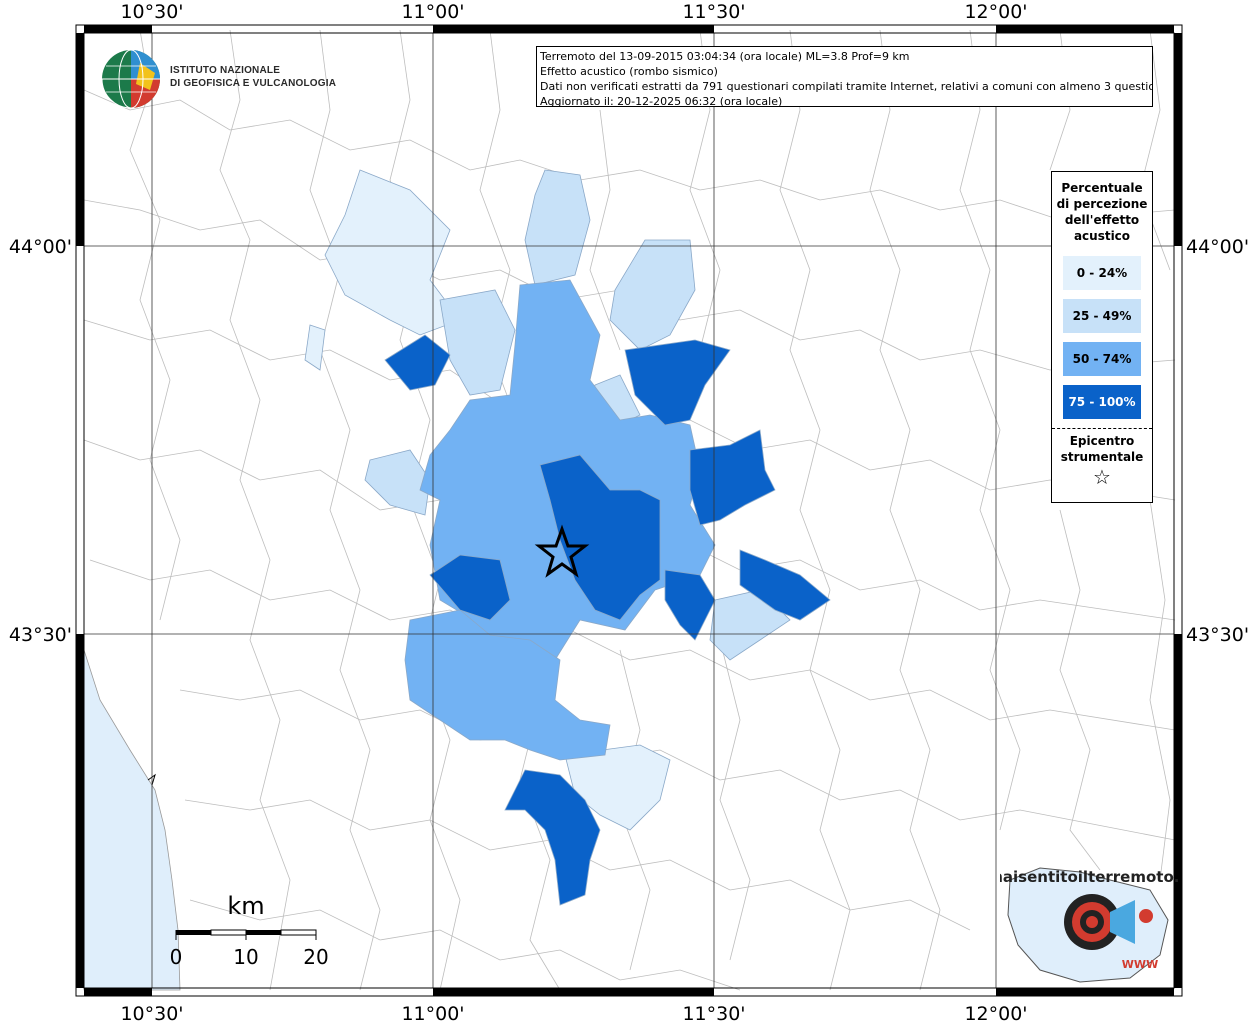 The width and height of the screenshot is (1255, 1024). Describe the element at coordinates (315, 957) in the screenshot. I see `scale-tick-20: 20` at that location.